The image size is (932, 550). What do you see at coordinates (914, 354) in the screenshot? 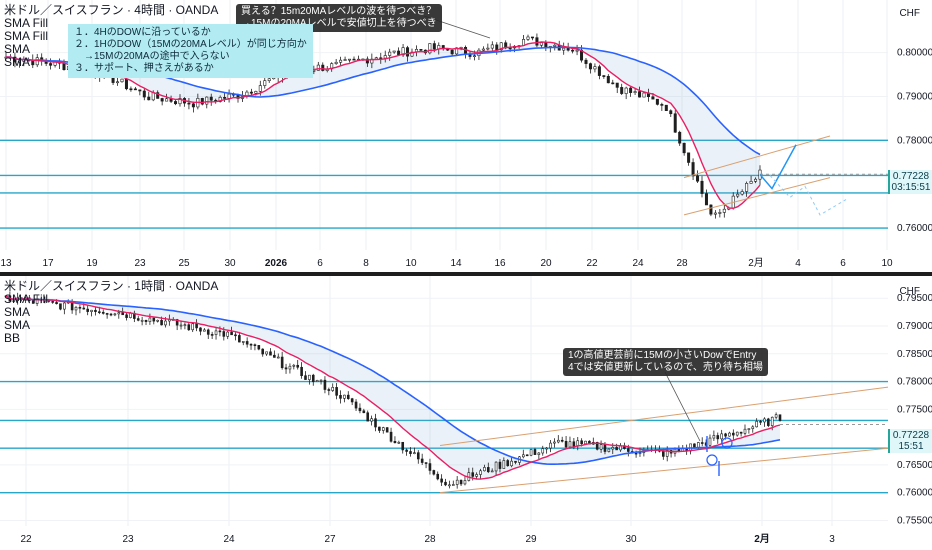
I see `price-axis-label: 0.78500` at bounding box center [914, 354].